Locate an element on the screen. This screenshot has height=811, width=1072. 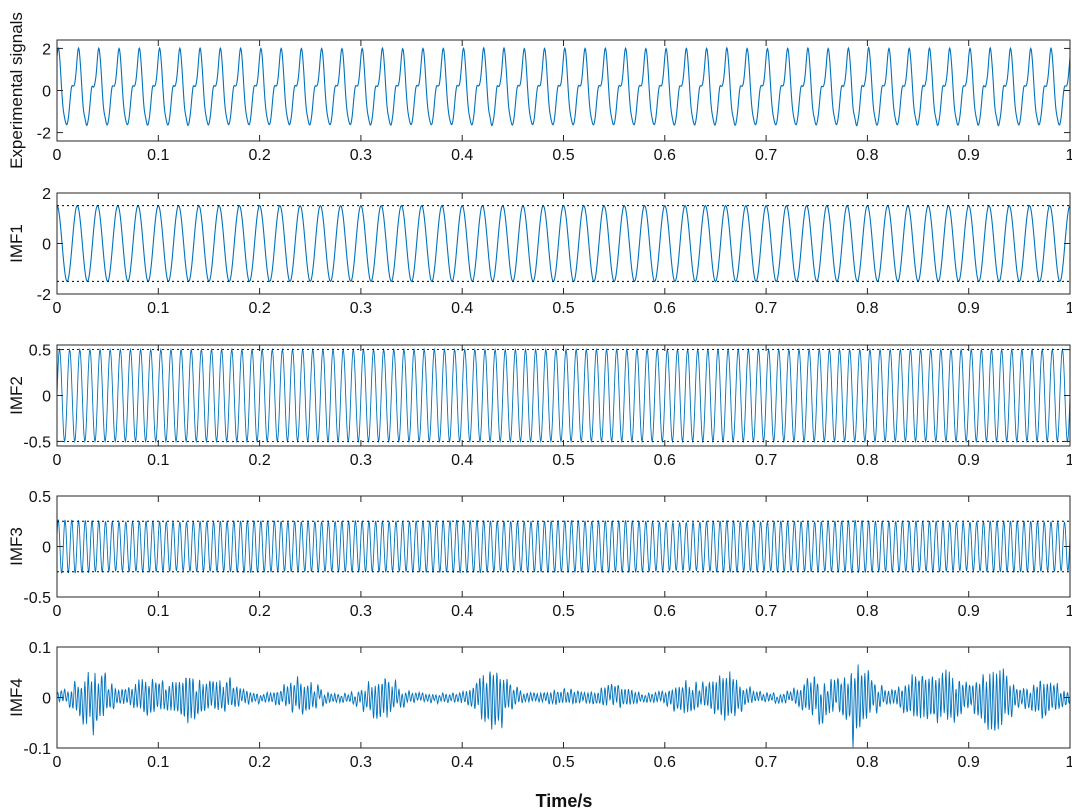
y-axis-label: IMF3 is located at coordinates (16, 546).